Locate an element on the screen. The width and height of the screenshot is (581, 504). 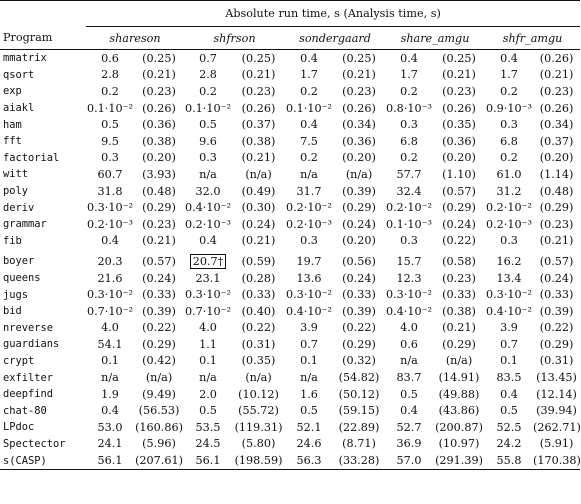
run-time-cell: 56.3 is located at coordinates (309, 461).